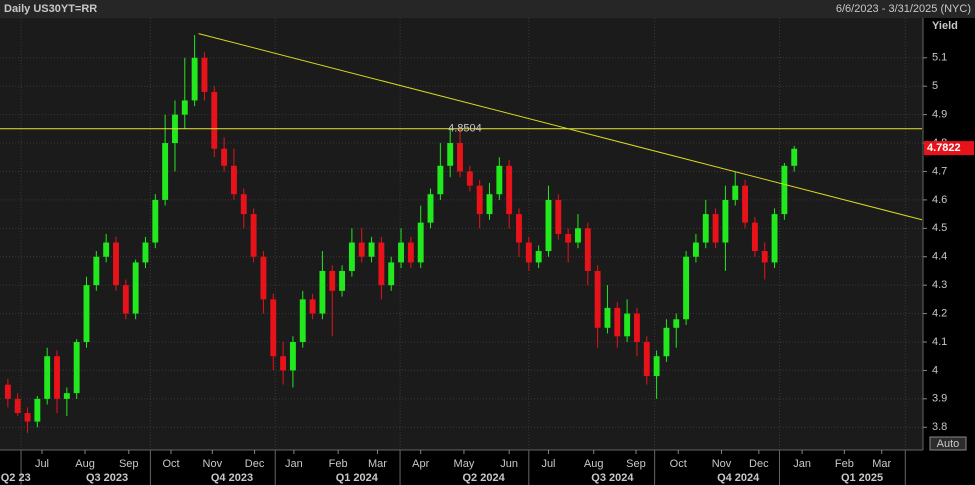 Image resolution: width=975 pixels, height=485 pixels. I want to click on auto-button-label: Auto, so click(948, 444).